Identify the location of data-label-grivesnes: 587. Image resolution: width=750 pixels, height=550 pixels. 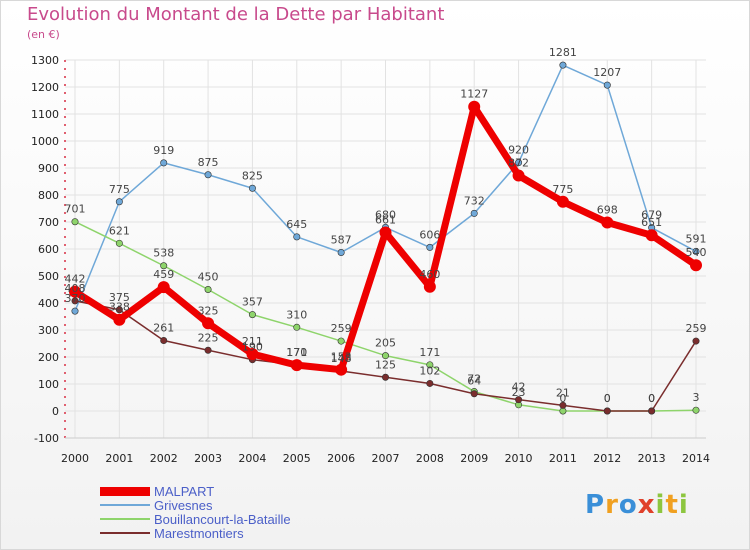
(341, 240).